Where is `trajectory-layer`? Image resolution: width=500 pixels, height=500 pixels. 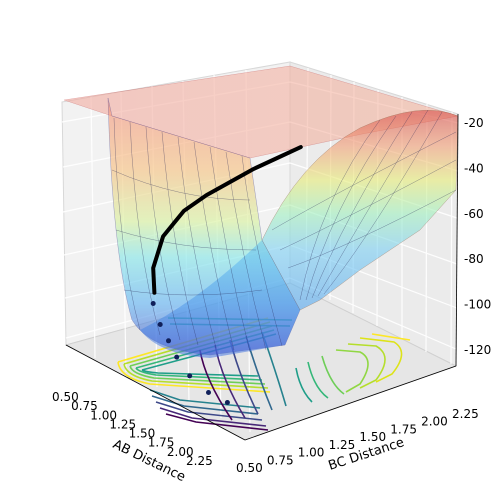 trajectory-layer is located at coordinates (227, 220).